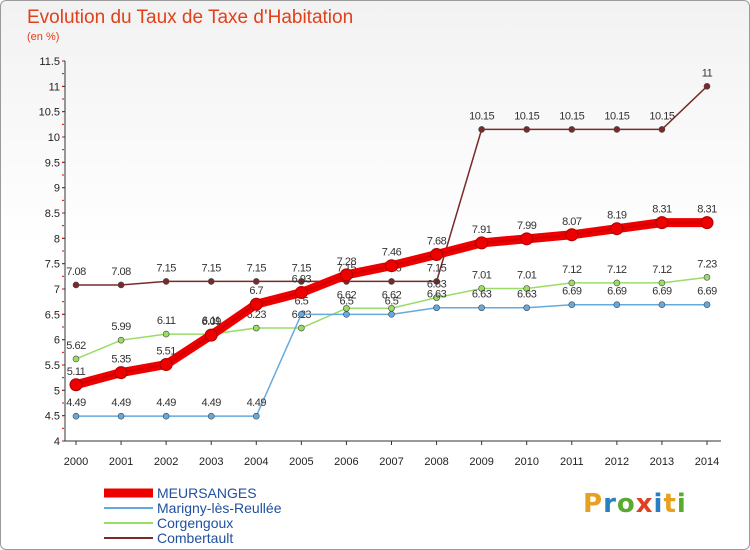 This screenshot has width=750, height=550. What do you see at coordinates (644, 504) in the screenshot?
I see `logo-letter: x` at bounding box center [644, 504].